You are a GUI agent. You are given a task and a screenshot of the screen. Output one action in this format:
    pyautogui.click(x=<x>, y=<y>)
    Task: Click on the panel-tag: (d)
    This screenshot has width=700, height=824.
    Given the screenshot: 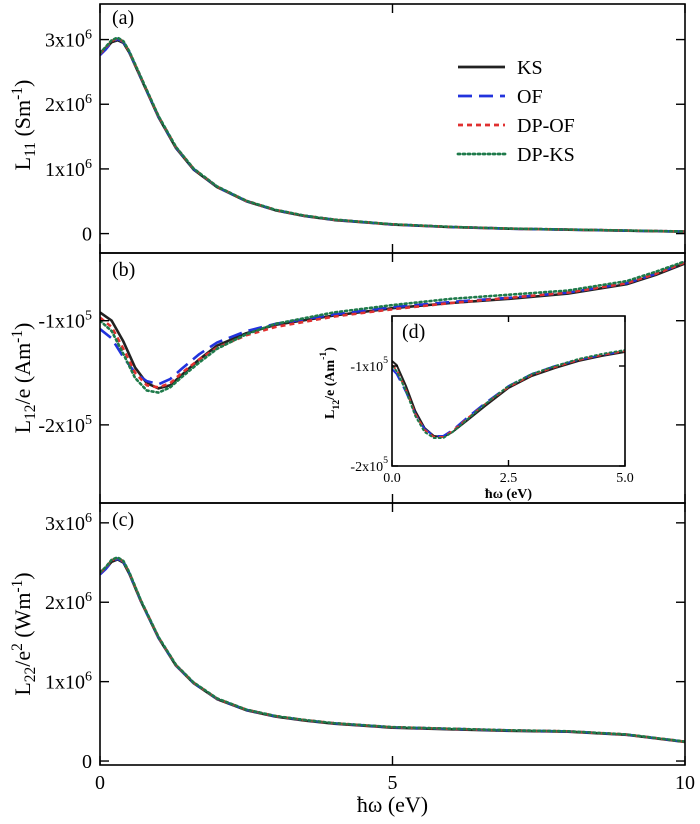 What is the action you would take?
    pyautogui.click(x=413, y=332)
    